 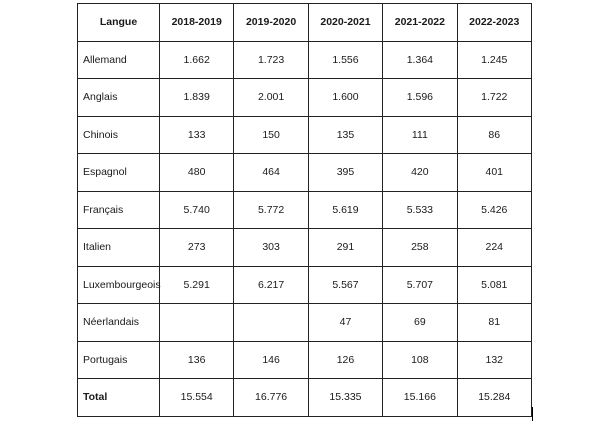 I want to click on table-cell: 133, so click(x=196, y=134).